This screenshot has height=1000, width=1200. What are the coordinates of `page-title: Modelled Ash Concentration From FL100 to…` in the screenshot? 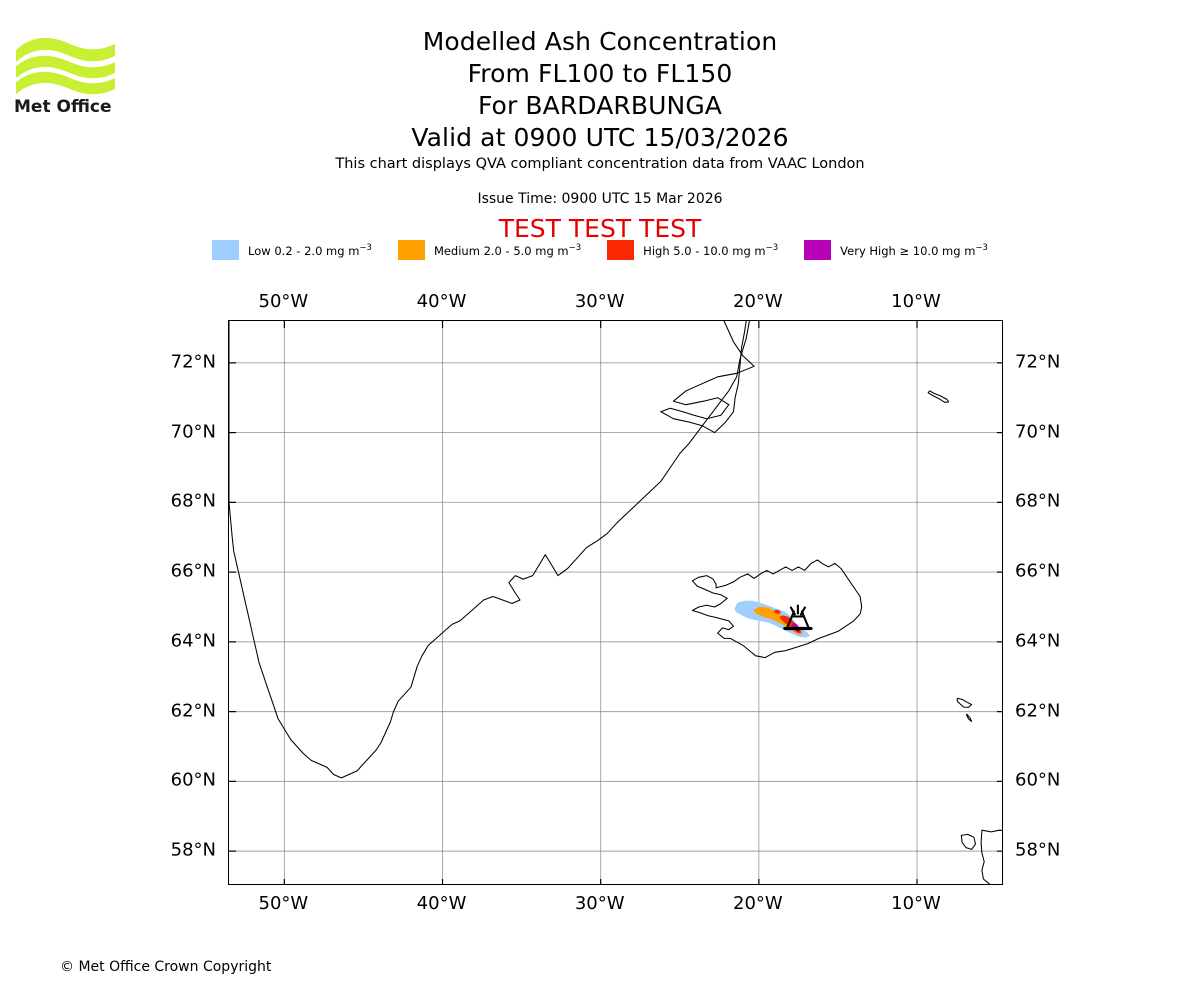 It's located at (600, 90).